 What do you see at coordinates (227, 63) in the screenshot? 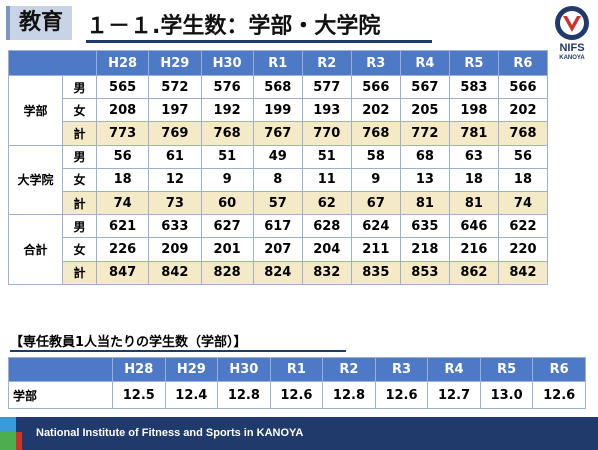
I see `year-header: H30` at bounding box center [227, 63].